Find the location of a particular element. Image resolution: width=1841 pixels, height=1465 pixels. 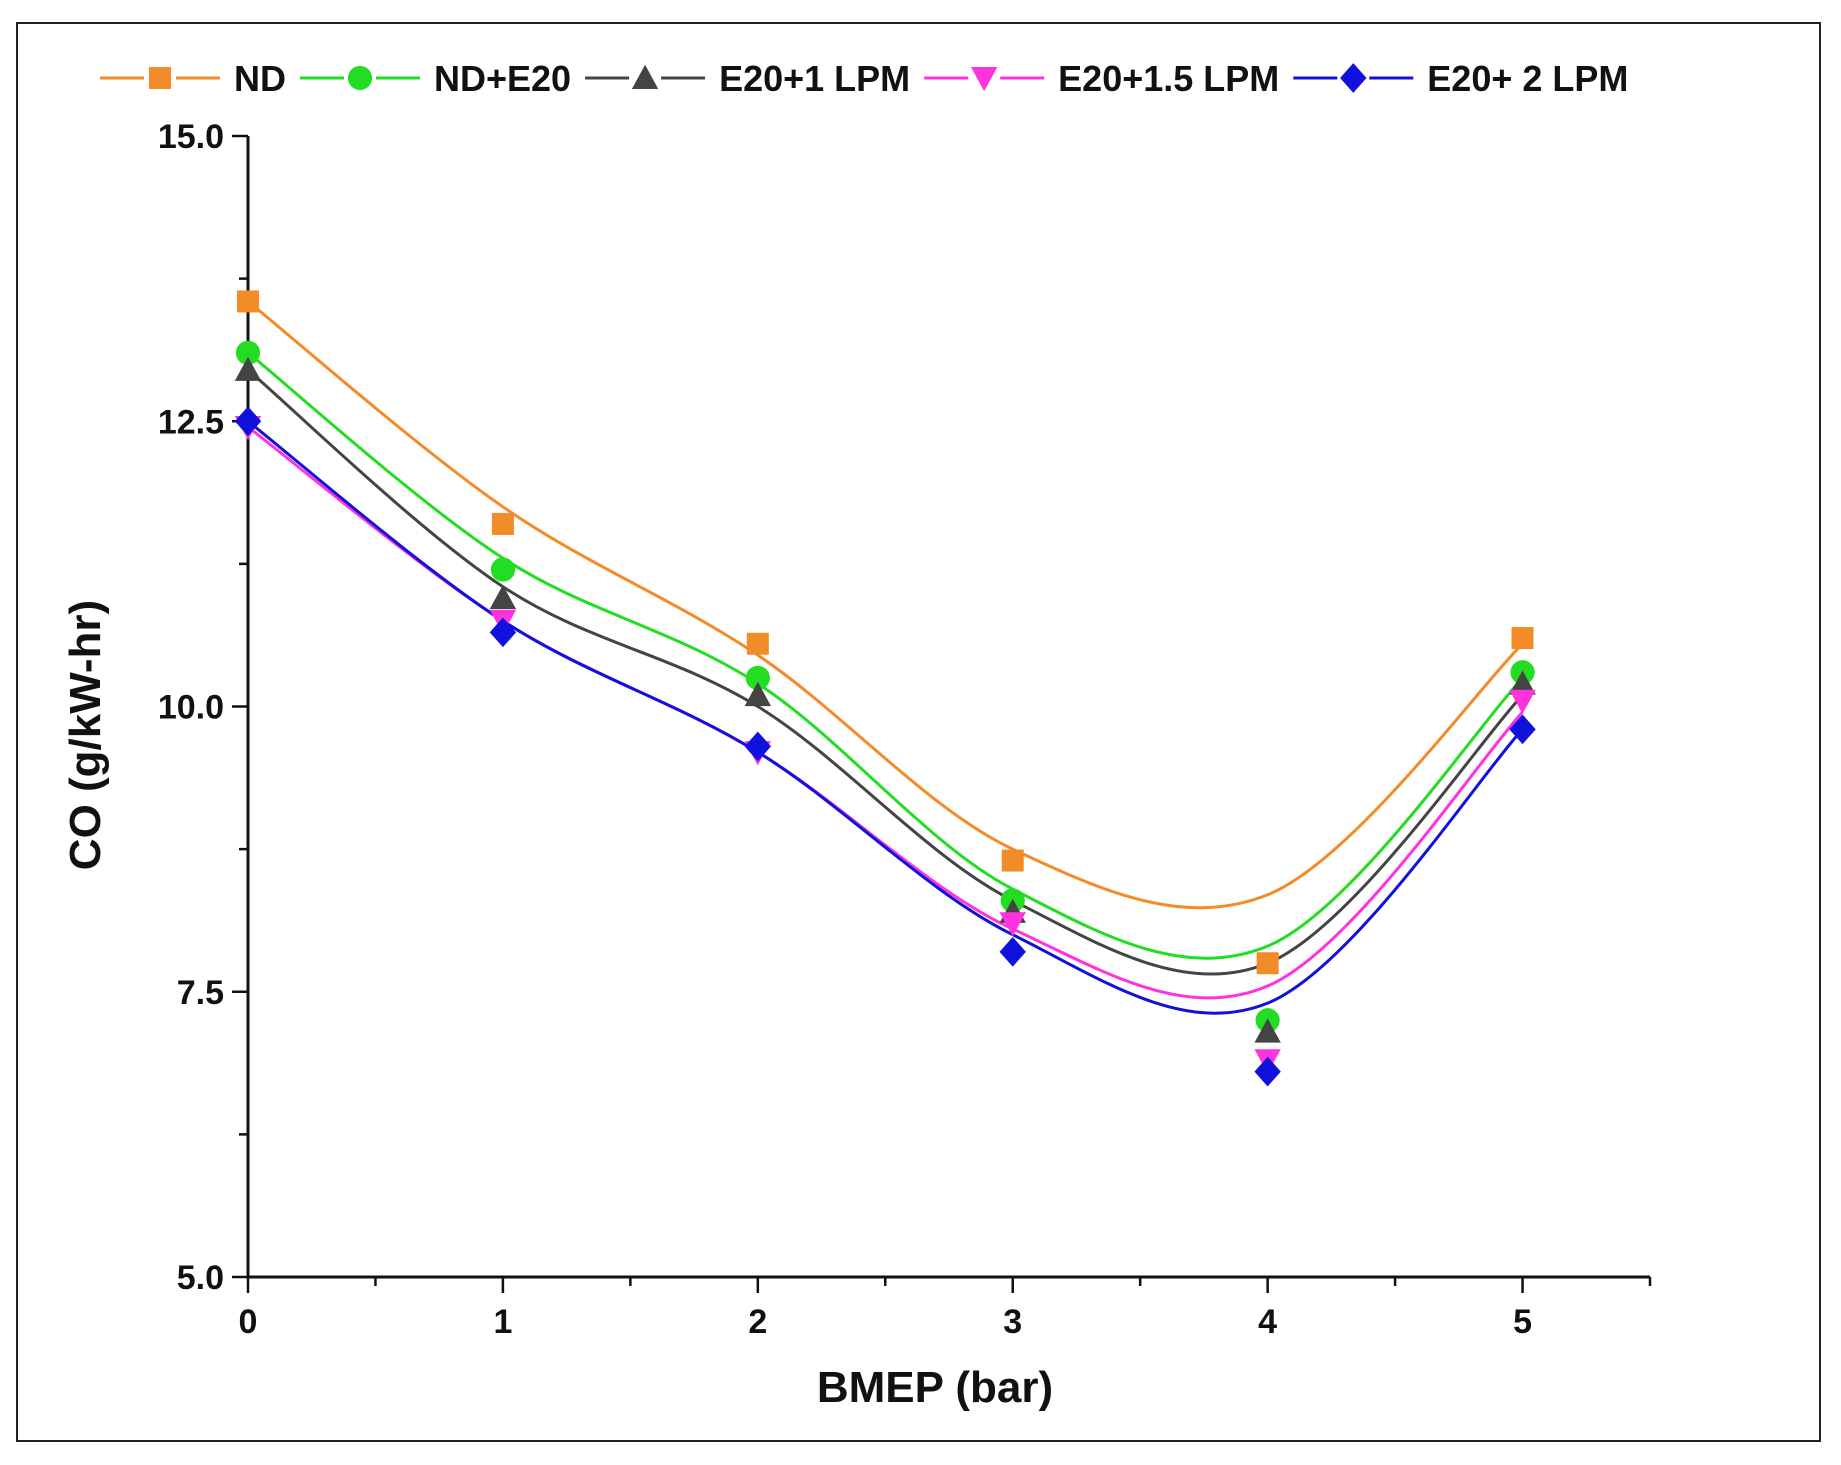

legend-label: ND+E20 is located at coordinates (502, 78).